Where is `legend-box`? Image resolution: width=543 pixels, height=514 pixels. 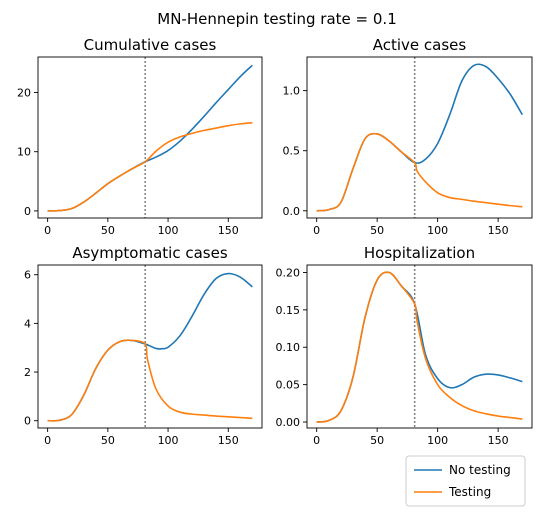
legend-box is located at coordinates (465, 481).